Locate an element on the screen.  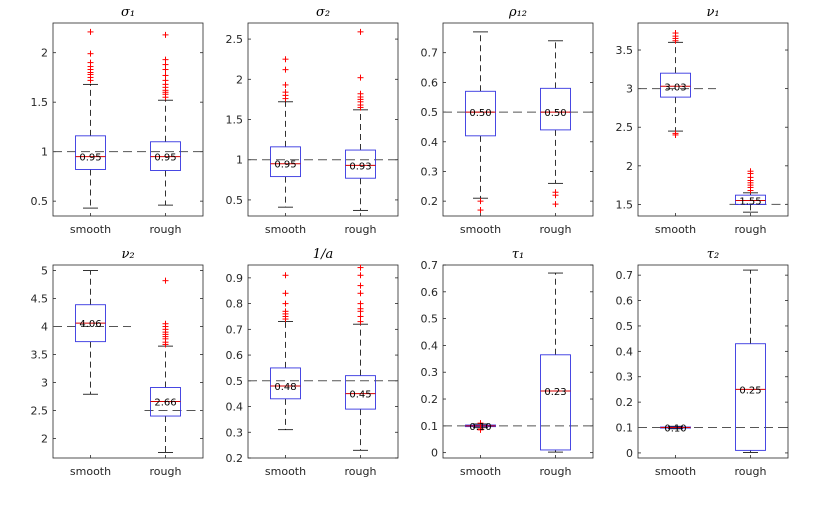
median-value-label: 0.50 is located at coordinates (480, 113).